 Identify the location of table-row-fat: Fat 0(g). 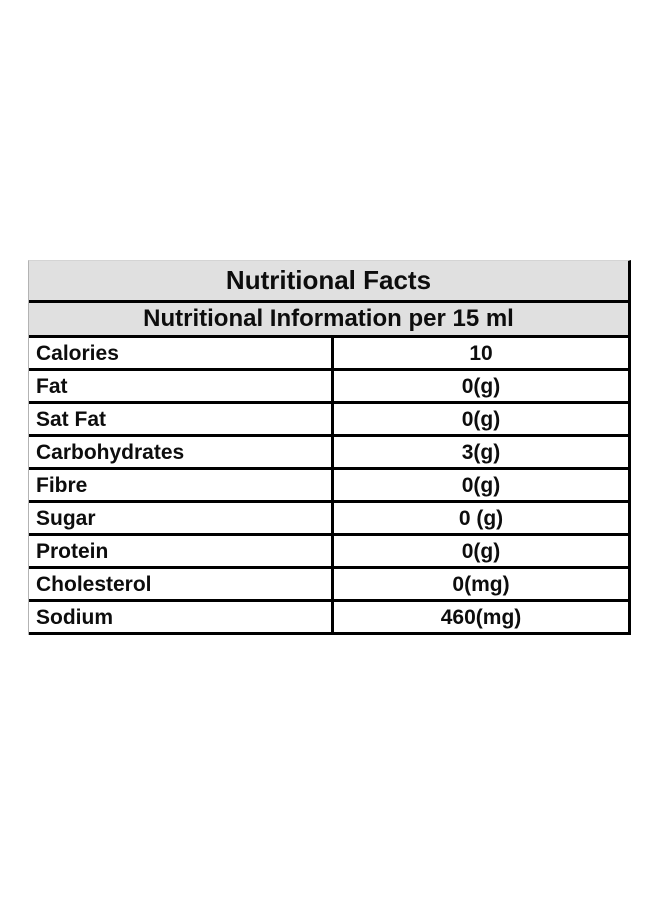
(328, 387).